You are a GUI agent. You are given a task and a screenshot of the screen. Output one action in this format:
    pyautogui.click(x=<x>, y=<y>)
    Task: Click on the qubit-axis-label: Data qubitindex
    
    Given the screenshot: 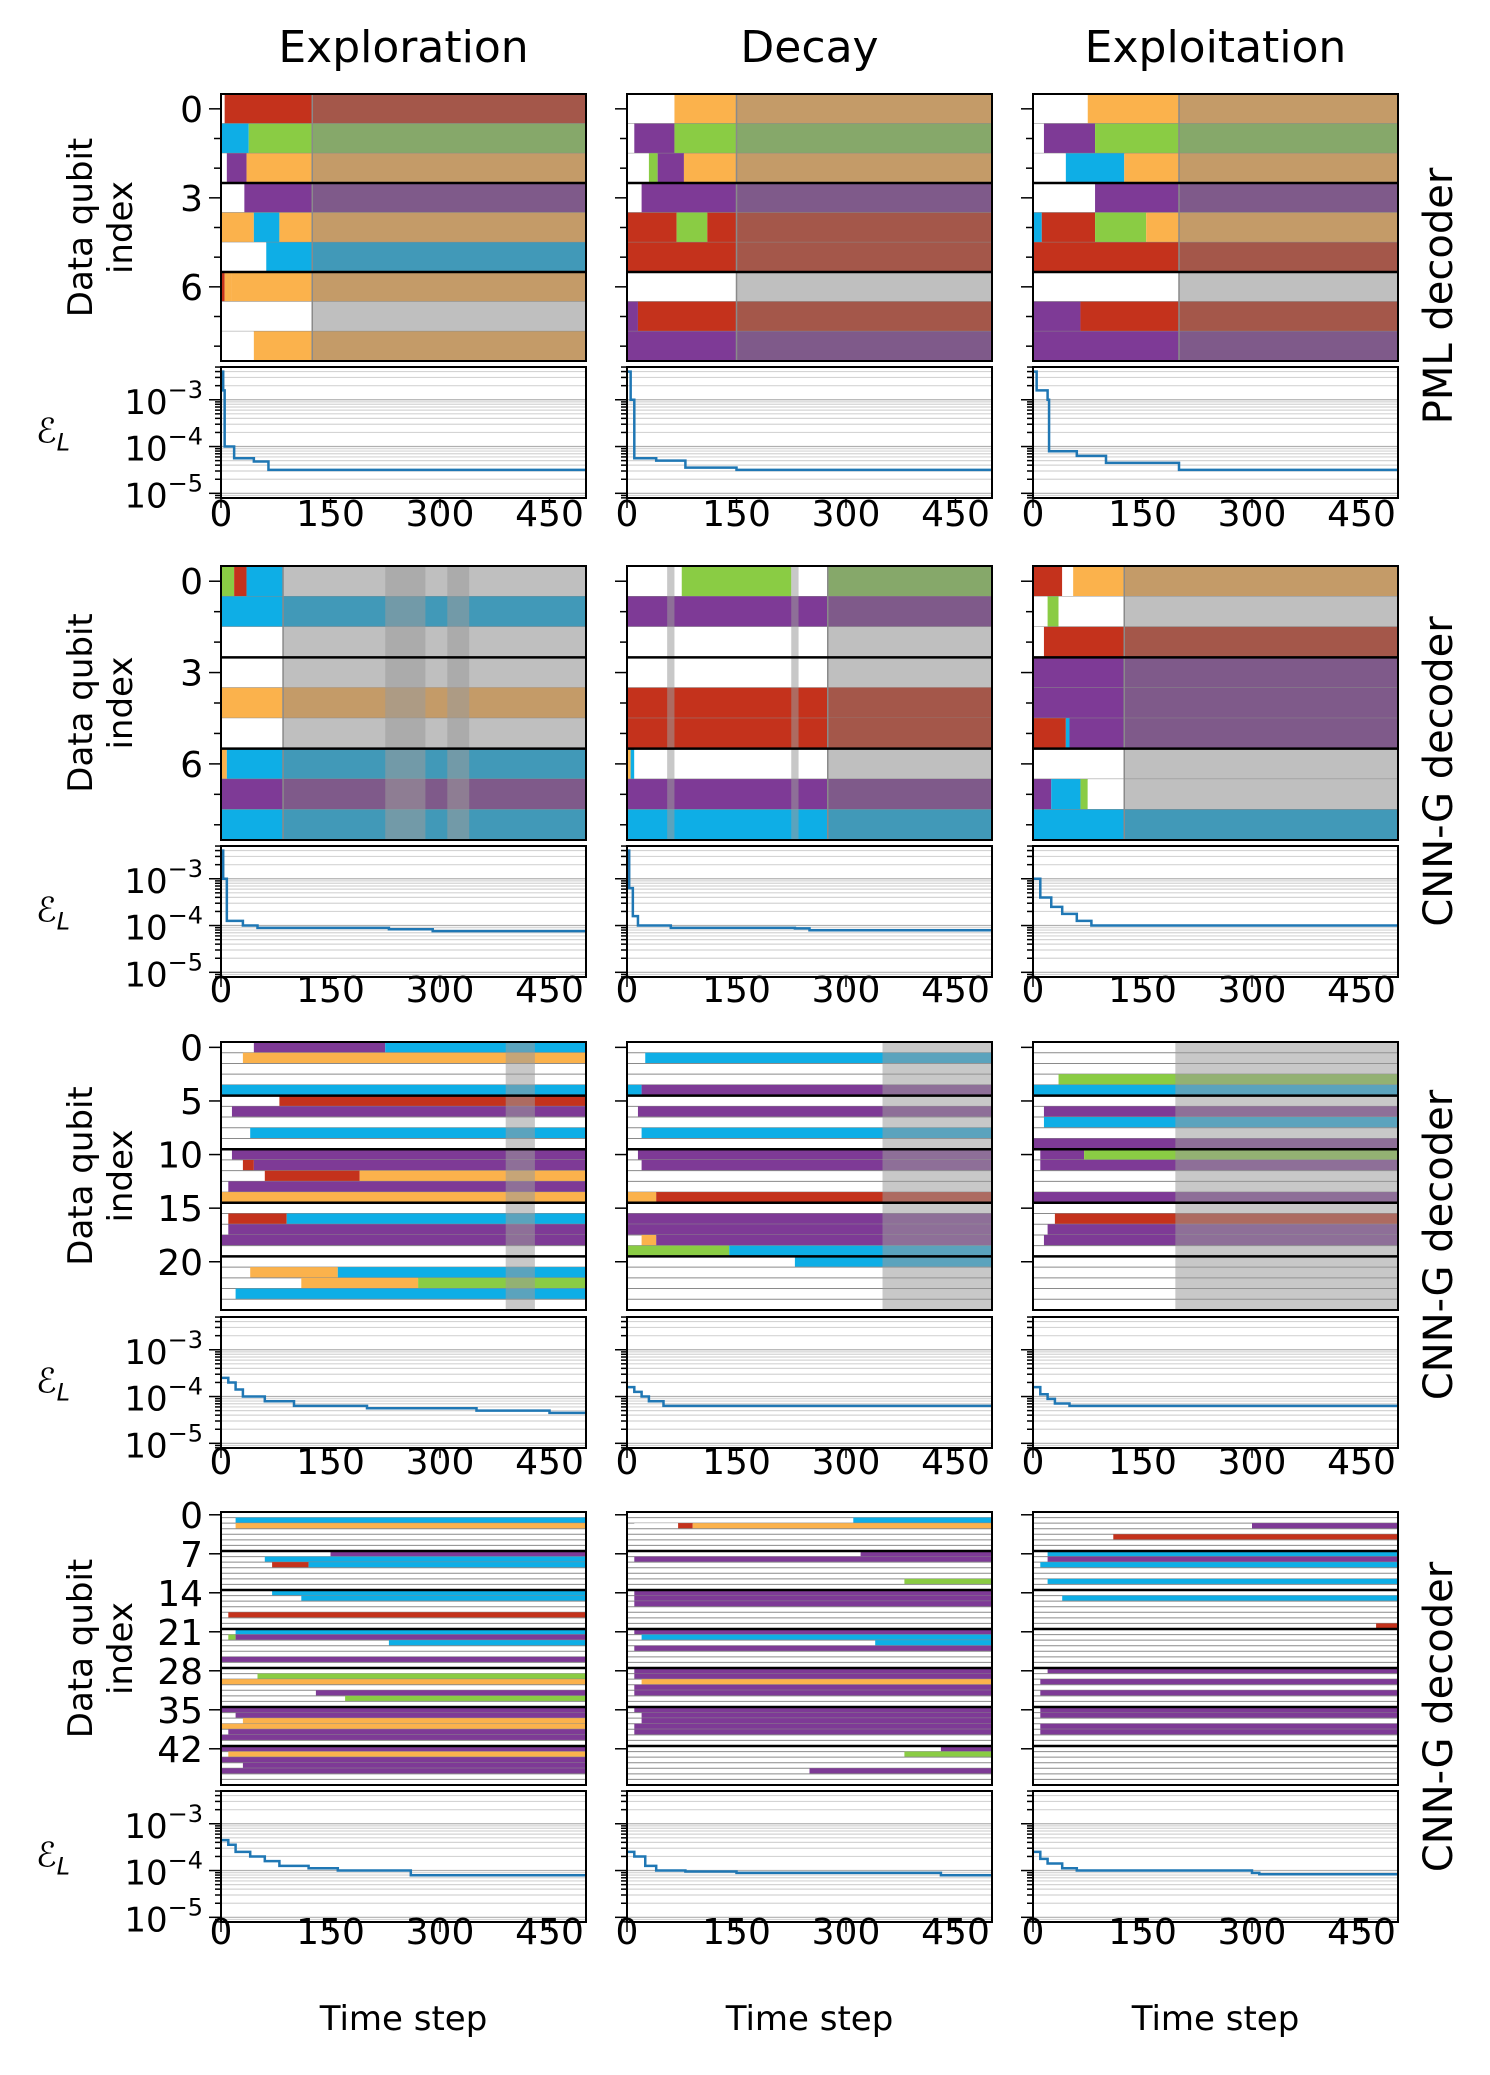 What is the action you would take?
    pyautogui.click(x=101, y=227)
    